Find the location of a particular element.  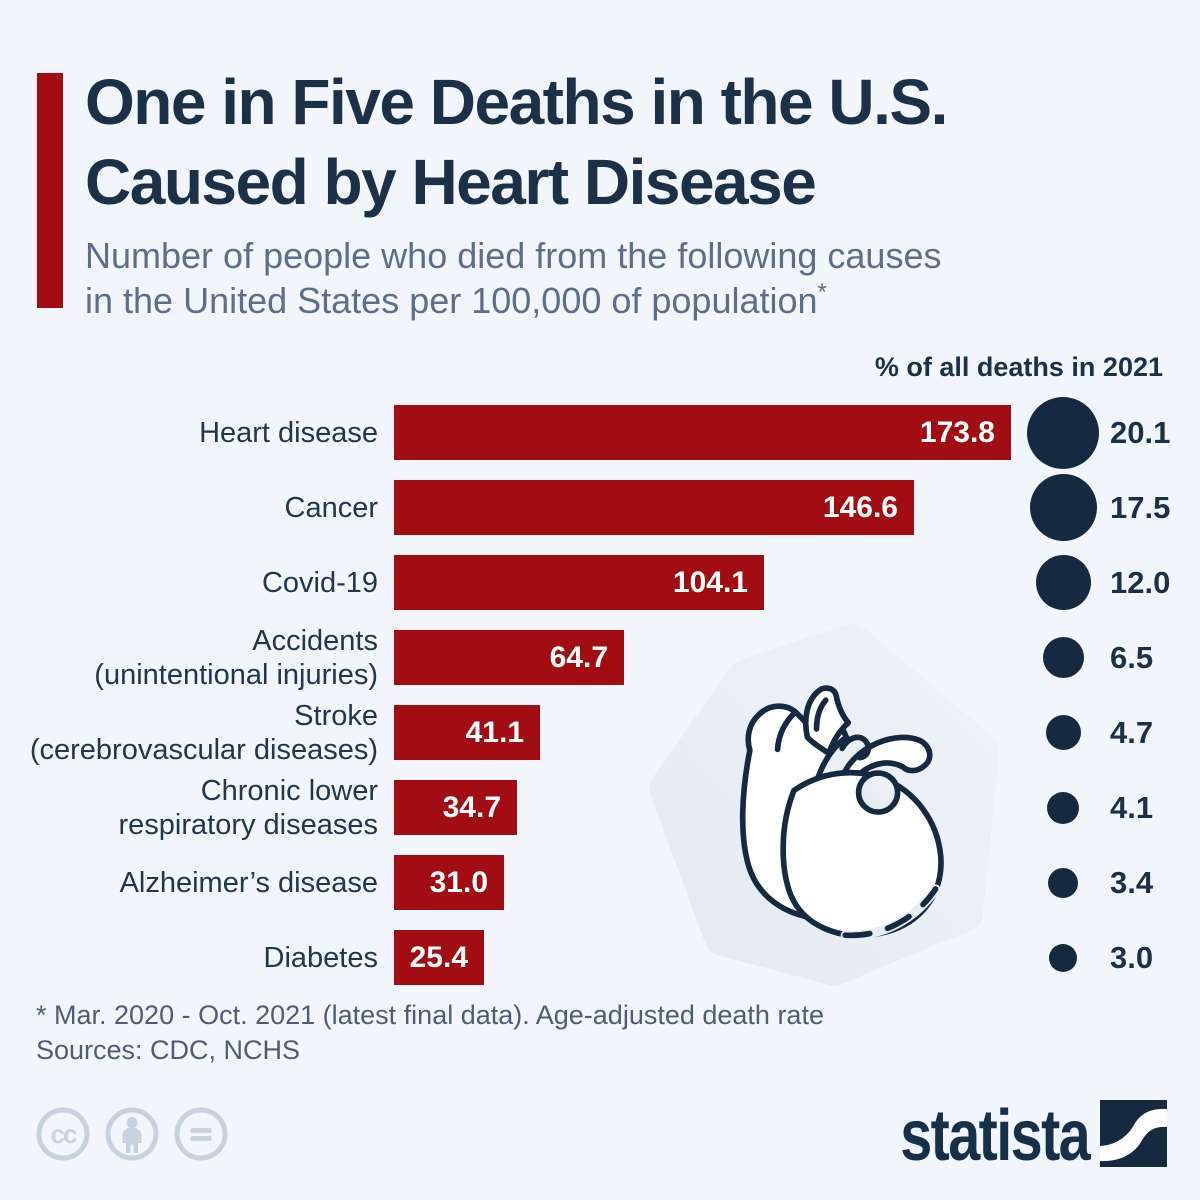

bar-value: 104.1 is located at coordinates (710, 582).